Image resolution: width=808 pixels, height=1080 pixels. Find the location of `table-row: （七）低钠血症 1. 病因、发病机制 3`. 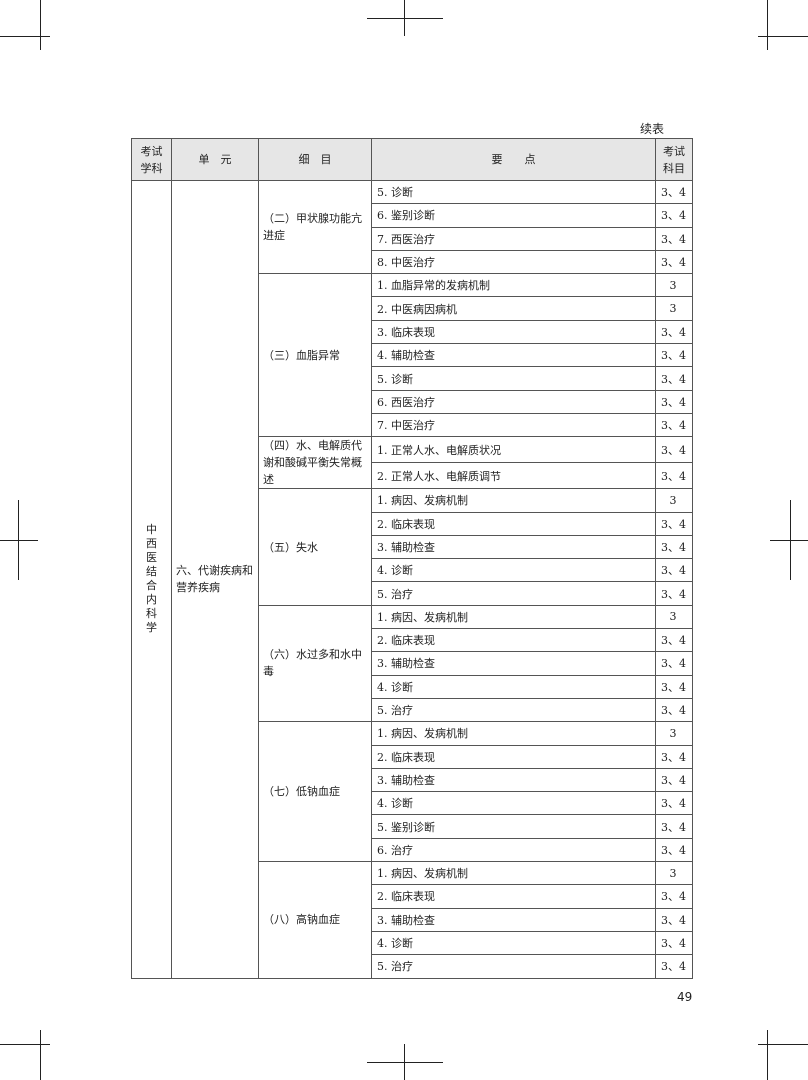

table-row: （七）低钠血症 1. 病因、发病机制 3 is located at coordinates (412, 792).